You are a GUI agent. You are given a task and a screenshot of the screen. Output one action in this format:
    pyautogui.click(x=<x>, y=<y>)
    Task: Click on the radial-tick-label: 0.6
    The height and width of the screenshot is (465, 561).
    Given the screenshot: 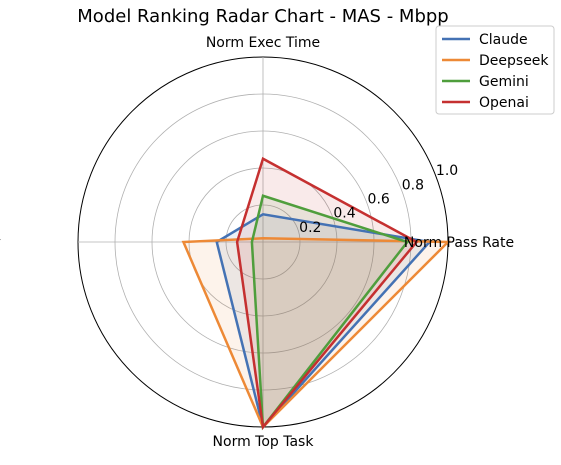 What is the action you would take?
    pyautogui.click(x=379, y=200)
    